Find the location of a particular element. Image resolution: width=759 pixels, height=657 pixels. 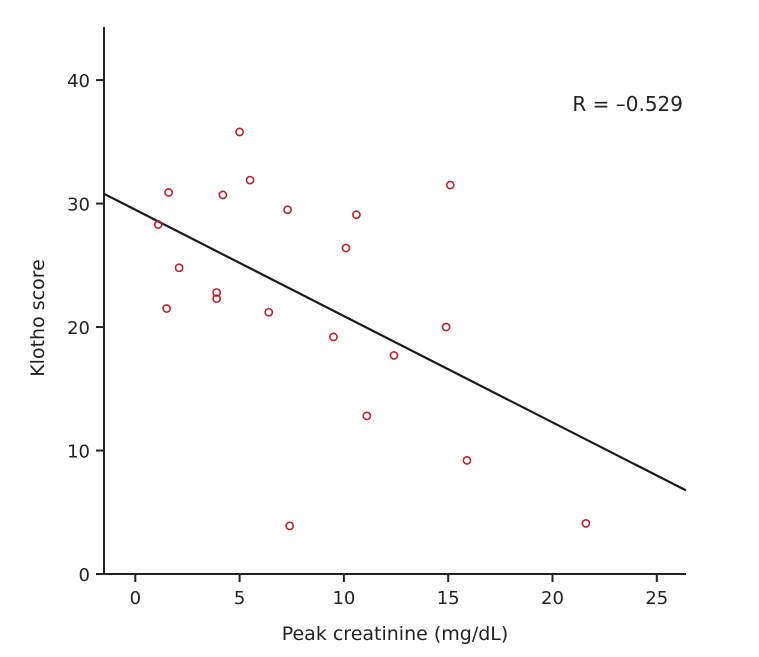

y-tick-label: 20 is located at coordinates (78, 328).